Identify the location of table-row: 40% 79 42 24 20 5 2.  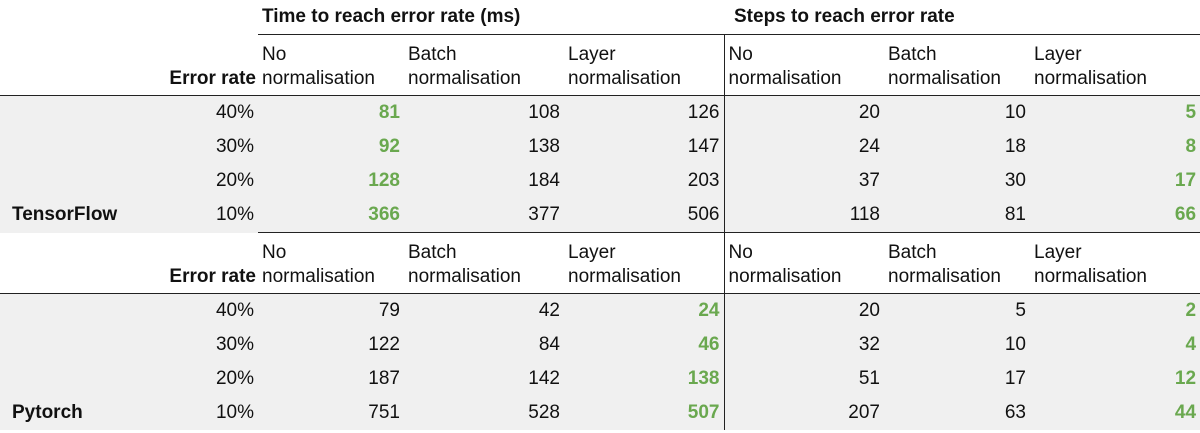
(600, 310).